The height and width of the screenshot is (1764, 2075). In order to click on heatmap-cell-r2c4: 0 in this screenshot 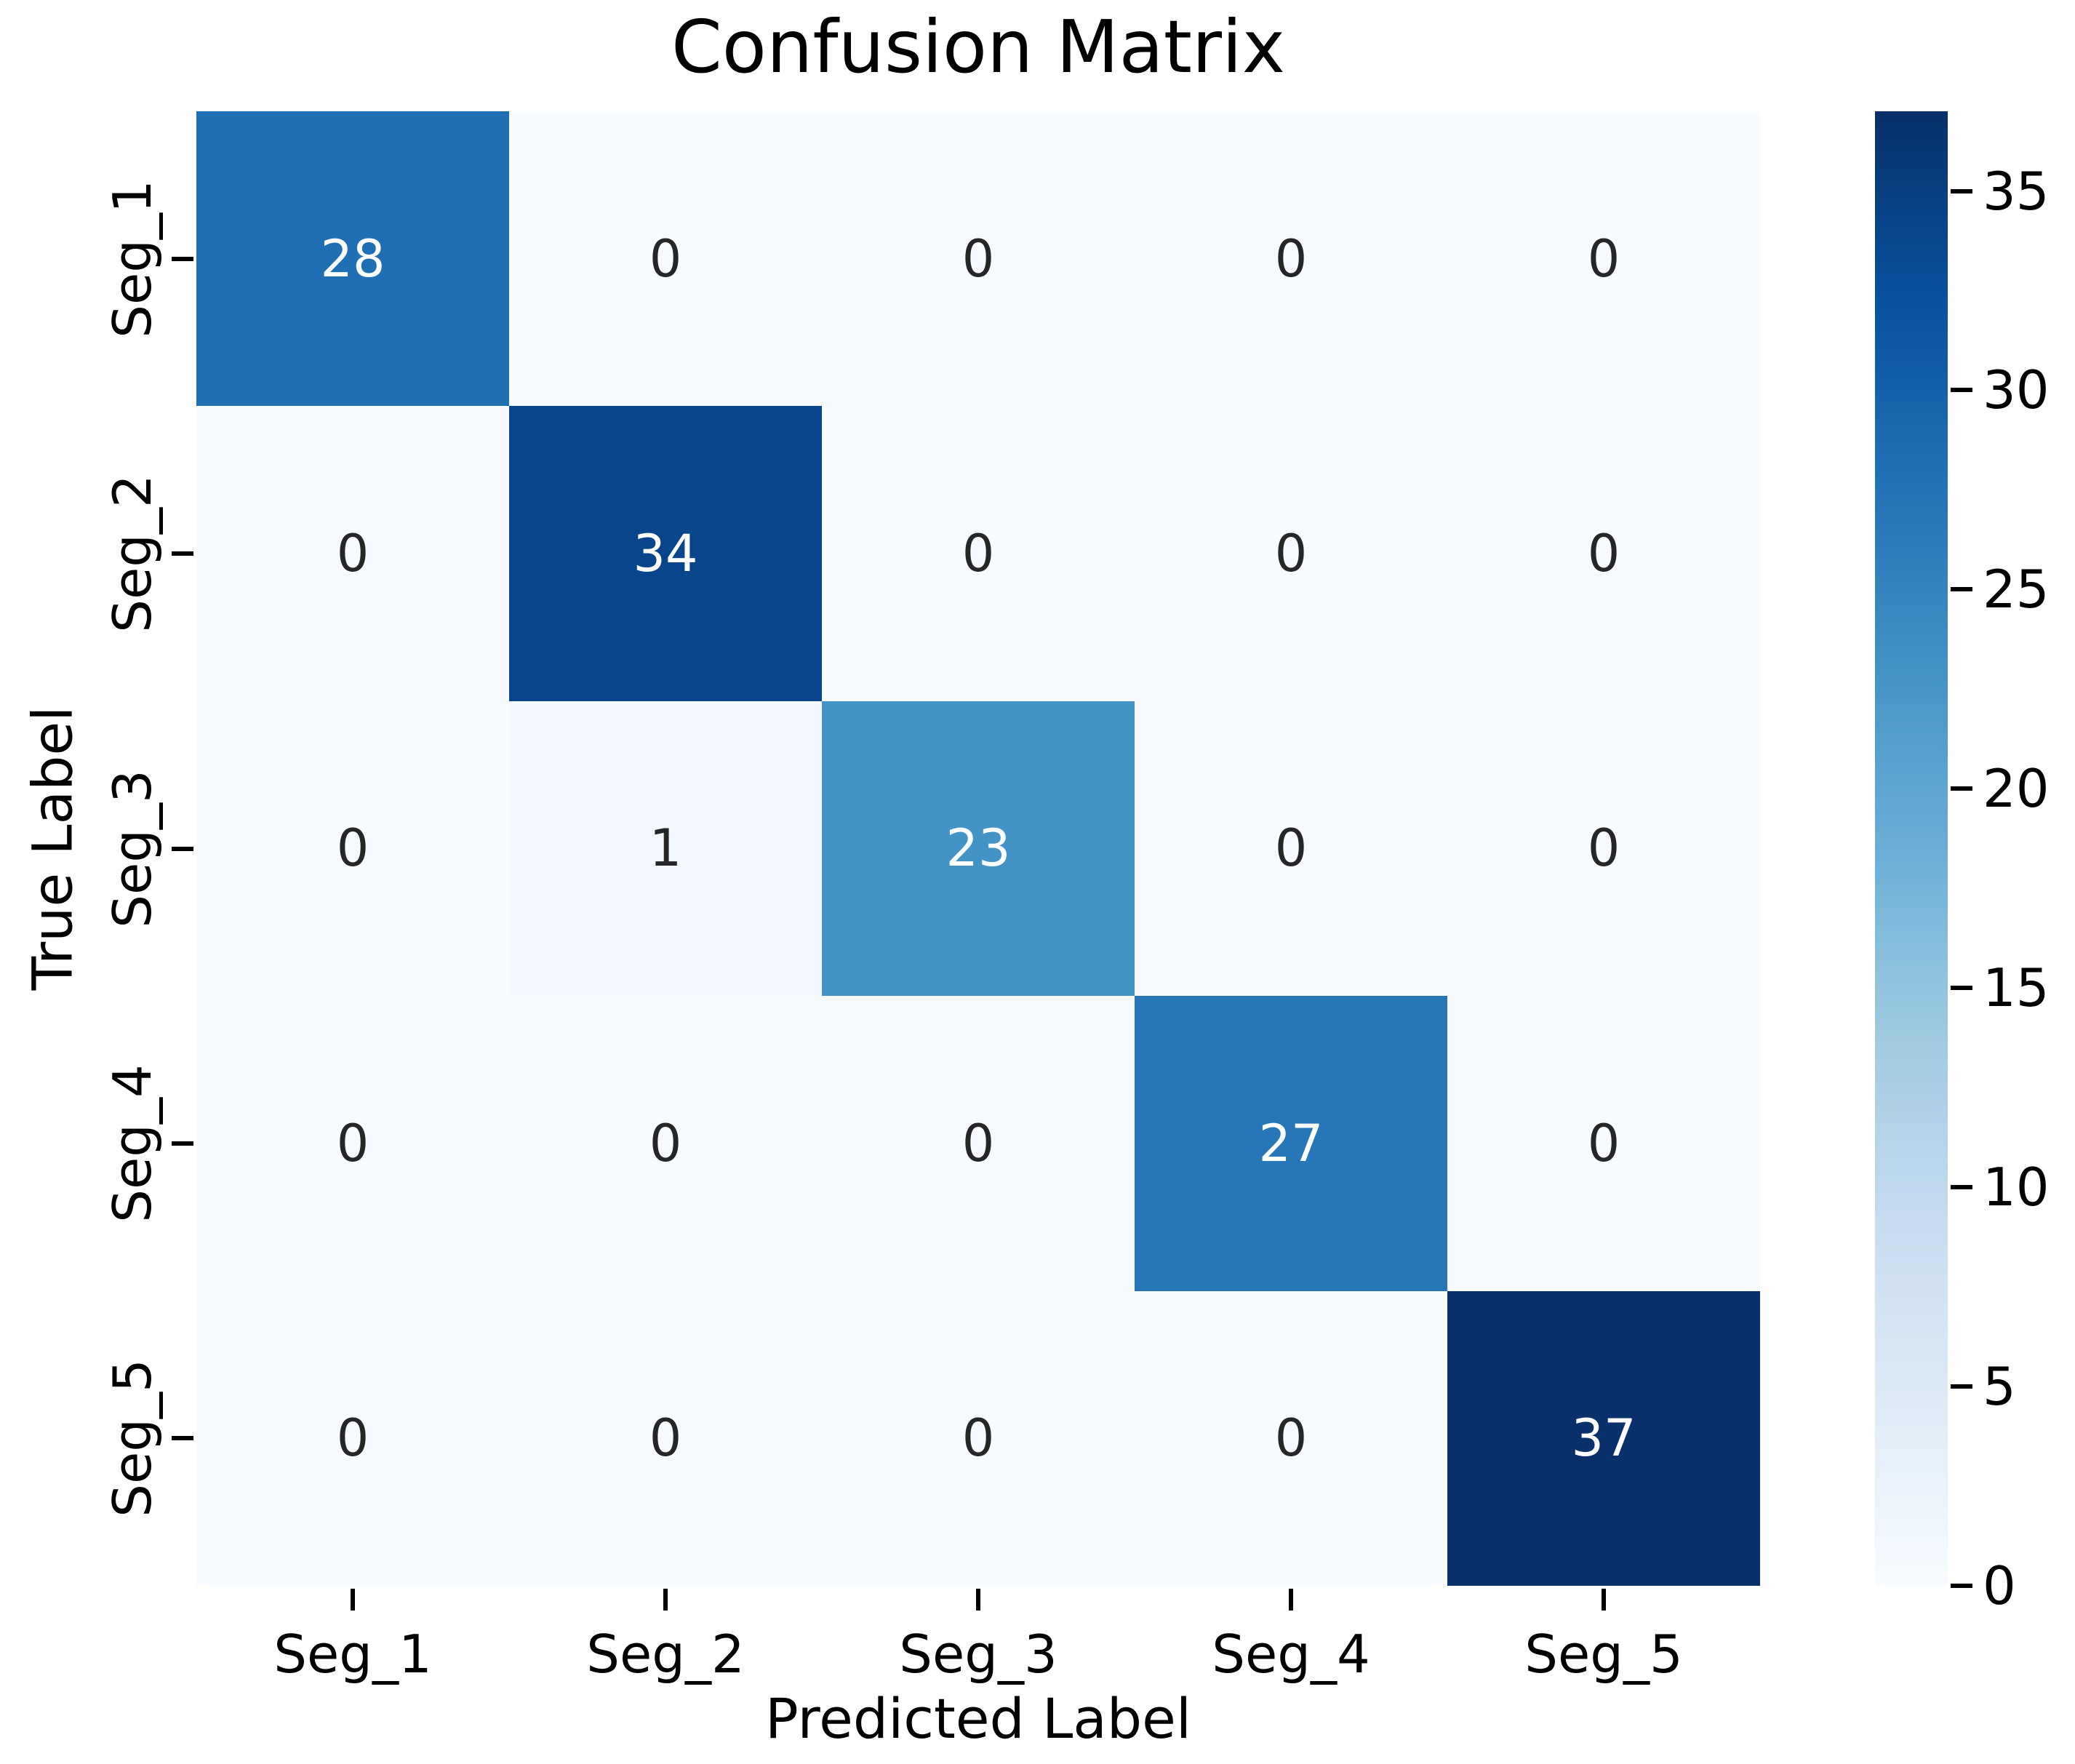, I will do `click(1291, 553)`.